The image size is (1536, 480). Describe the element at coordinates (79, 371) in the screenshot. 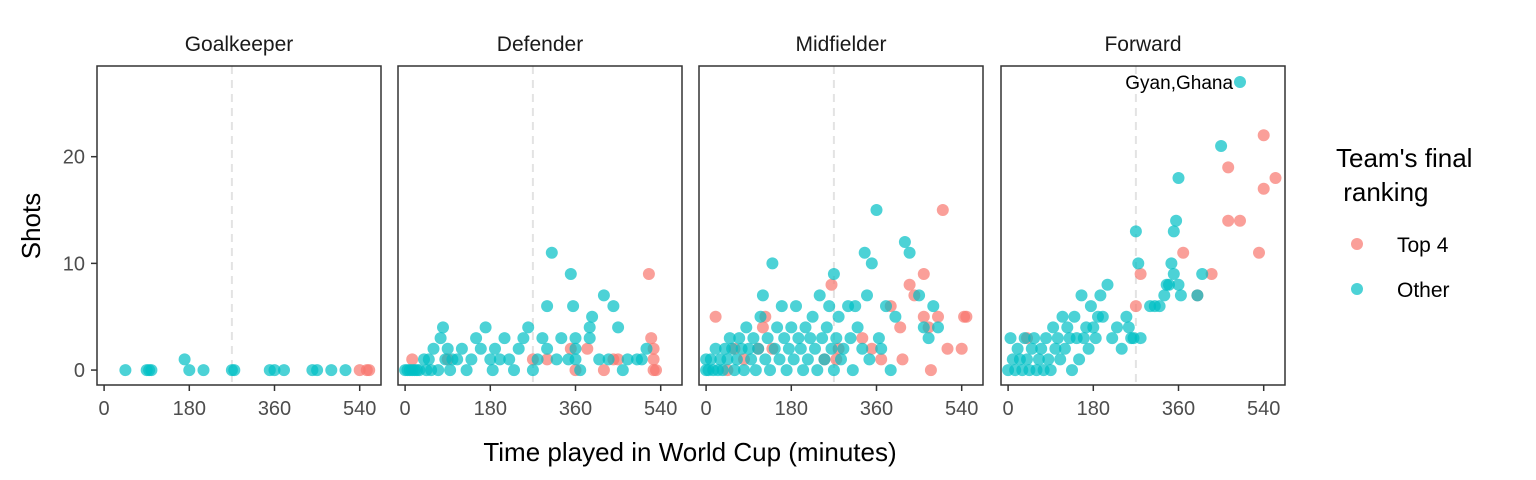

I see `y-tick-label: 0` at that location.